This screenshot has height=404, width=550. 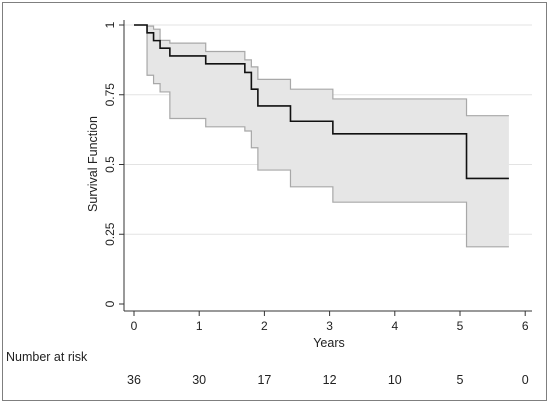 I want to click on x-tick-label: 2, so click(x=264, y=326).